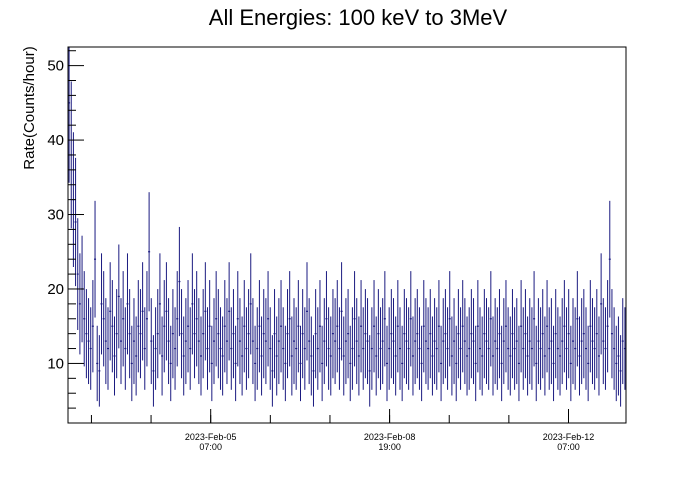  Describe the element at coordinates (55, 289) in the screenshot. I see `y-tick-label: 20` at that location.